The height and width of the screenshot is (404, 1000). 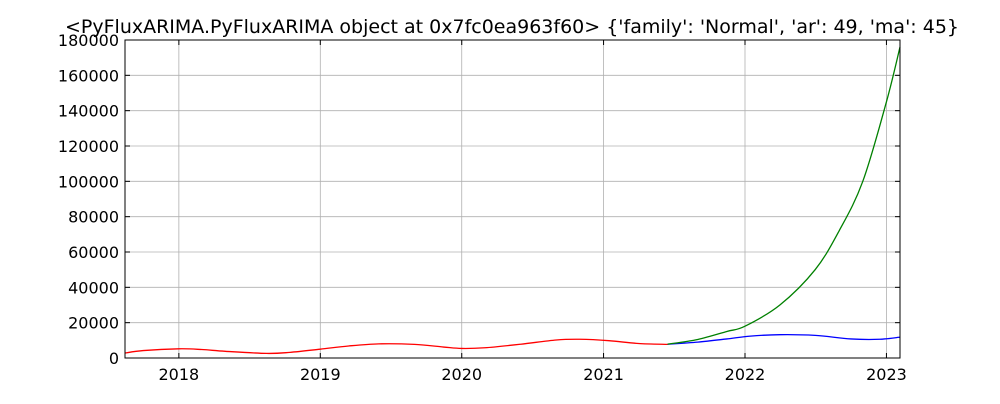 I want to click on y-tick-label: 100000, so click(x=88, y=181).